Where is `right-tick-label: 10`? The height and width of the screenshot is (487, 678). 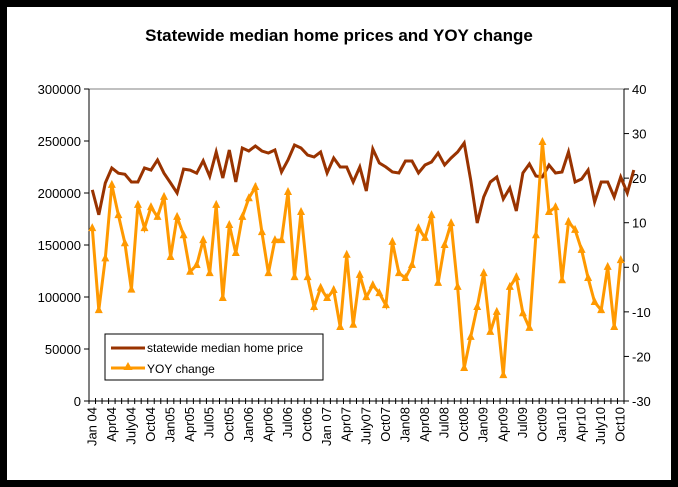
right-tick-label: 10 is located at coordinates (639, 223).